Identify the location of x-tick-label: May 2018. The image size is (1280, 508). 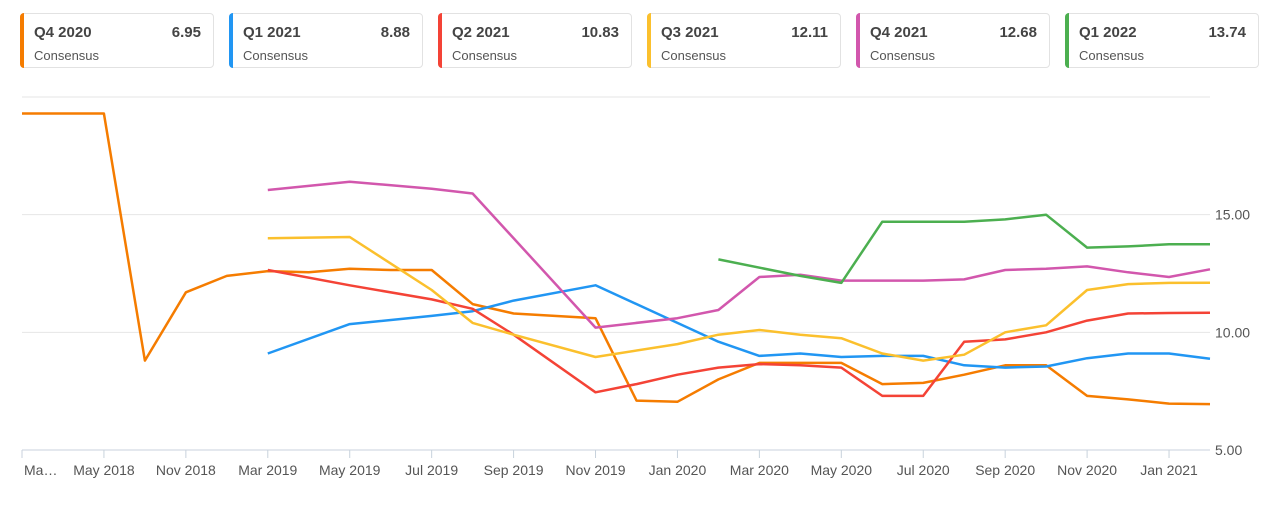
(104, 470).